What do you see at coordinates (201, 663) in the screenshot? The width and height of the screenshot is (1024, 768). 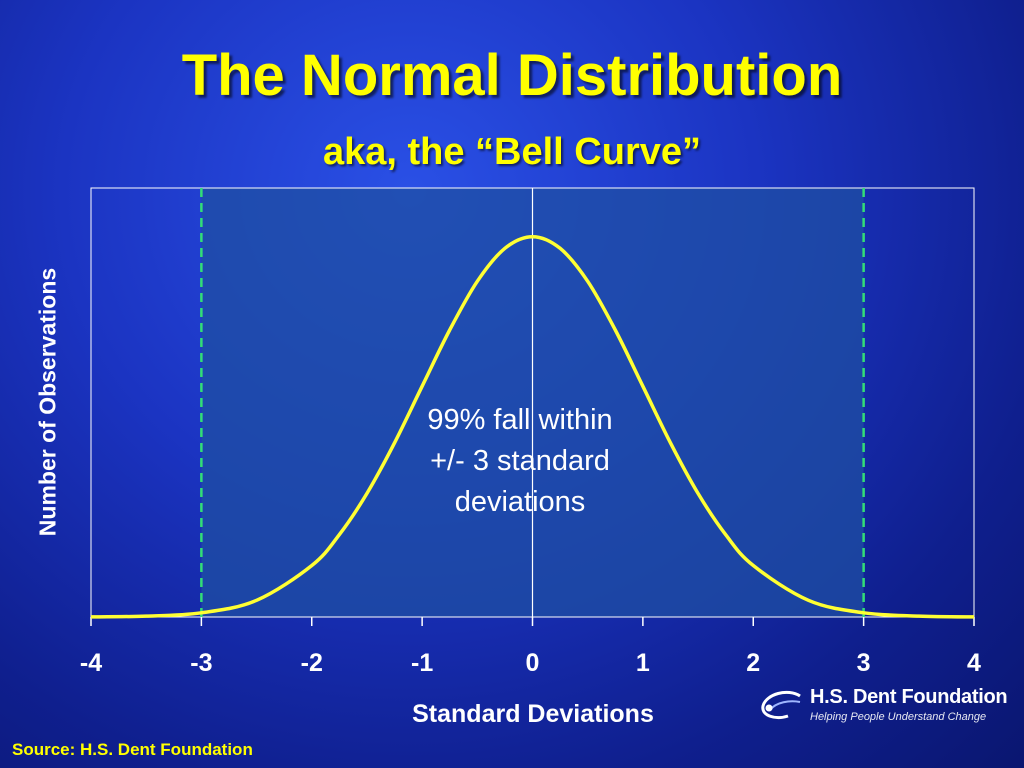 I see `x-tick-label-1: -3` at bounding box center [201, 663].